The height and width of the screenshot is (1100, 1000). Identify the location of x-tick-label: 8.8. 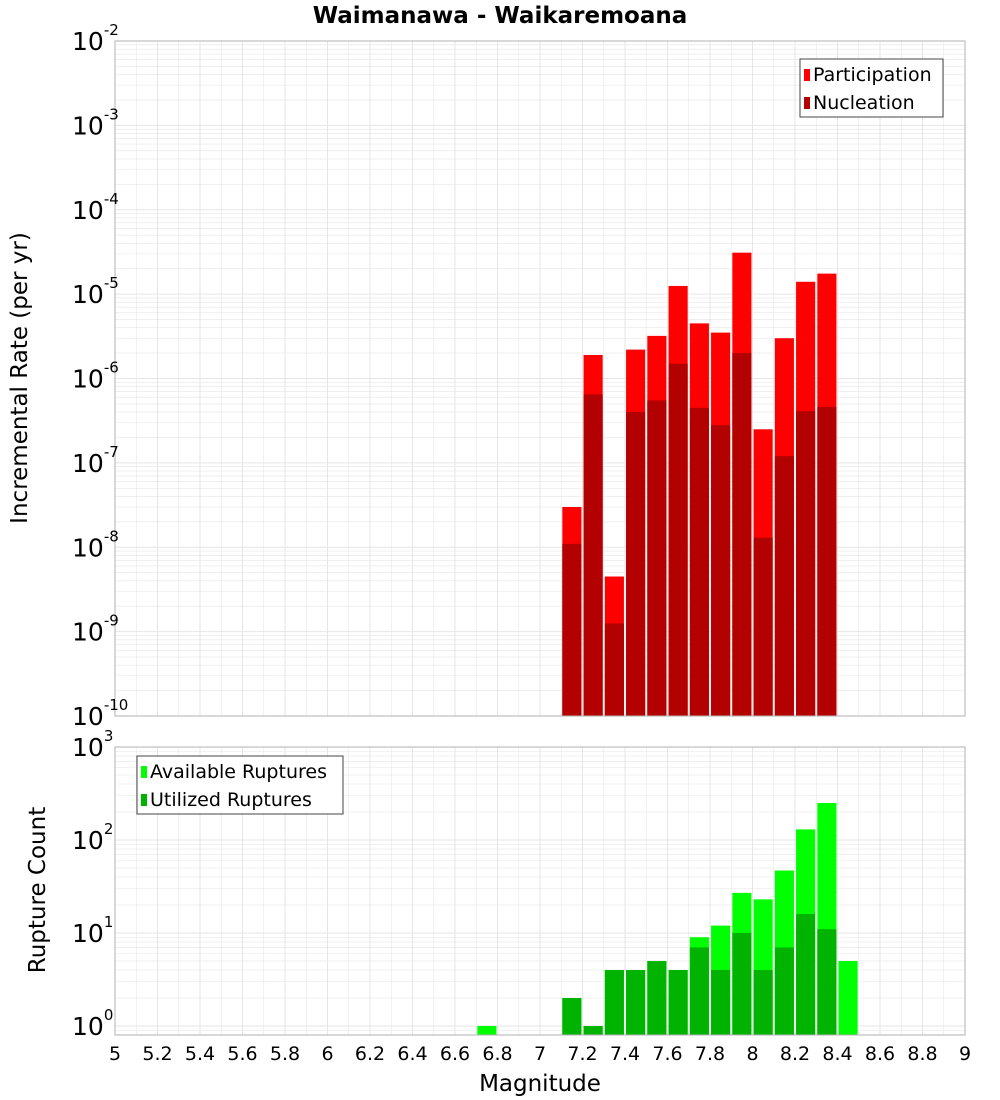
(922, 1054).